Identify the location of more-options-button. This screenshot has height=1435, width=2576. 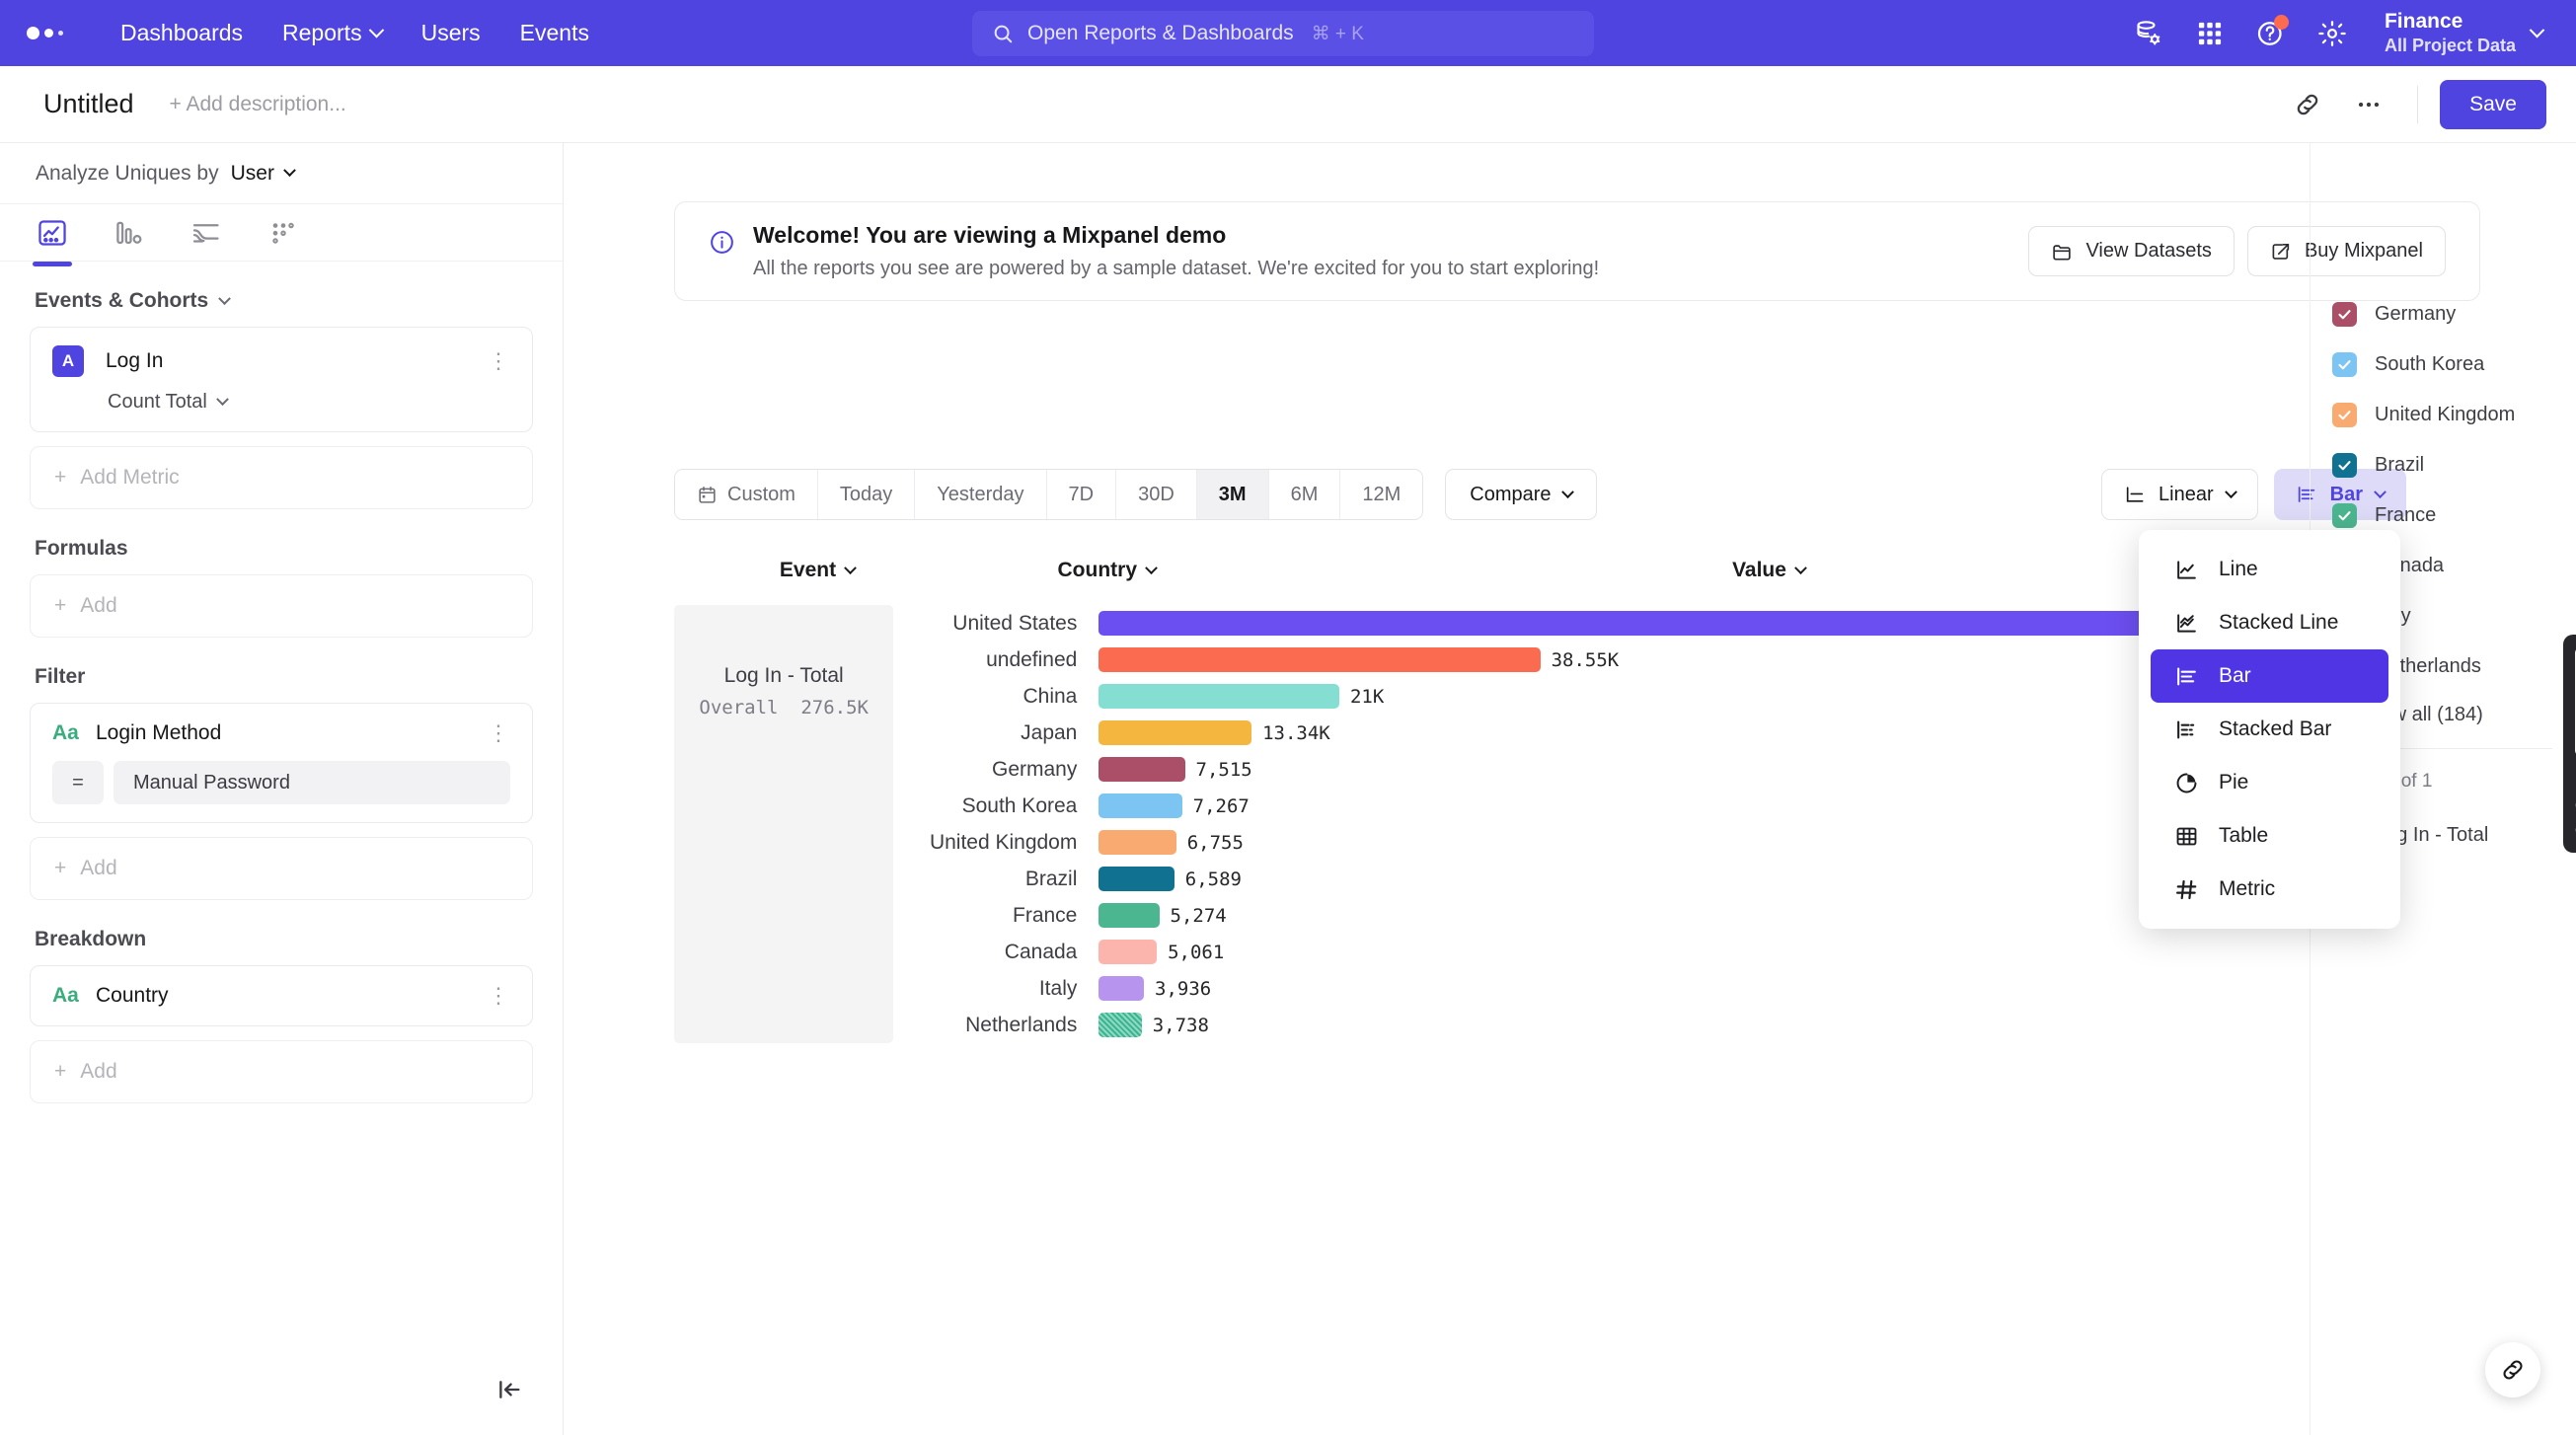
(2368, 104).